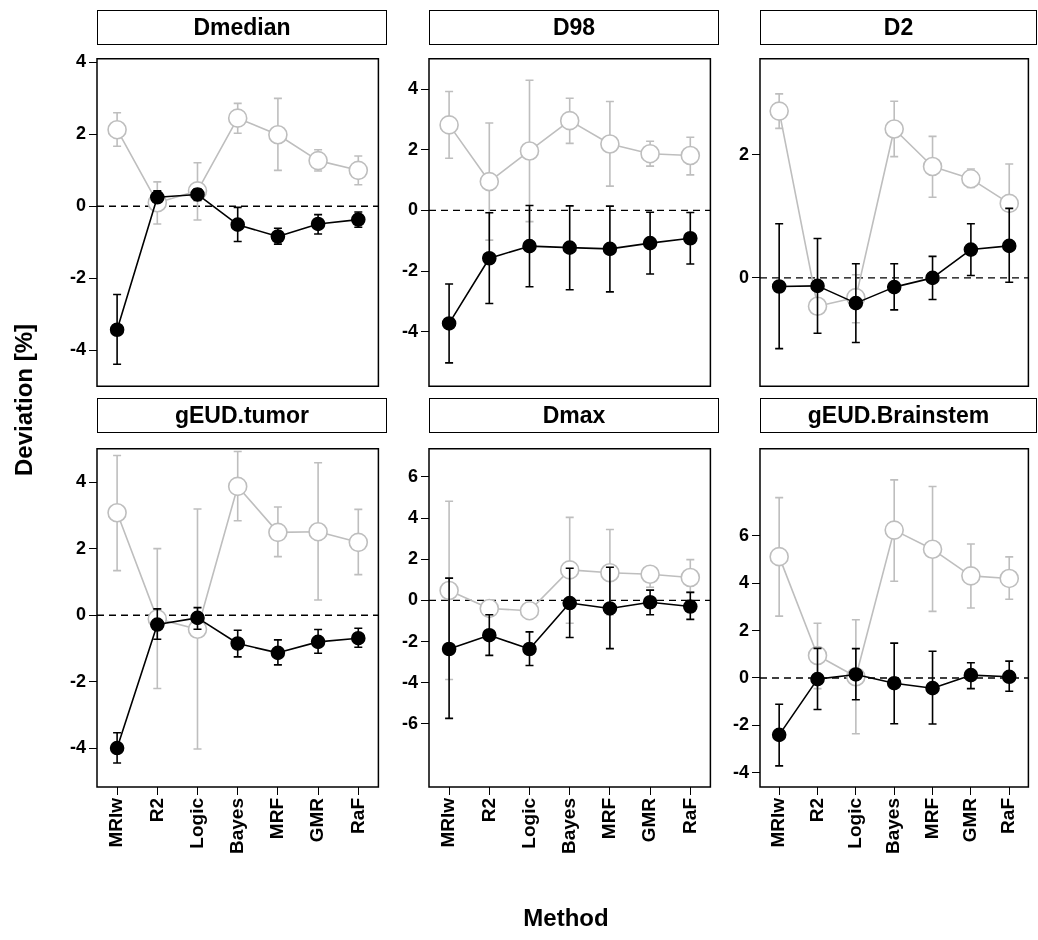 This screenshot has height=940, width=1038. I want to click on y-tick-label: -6, so click(409, 722).